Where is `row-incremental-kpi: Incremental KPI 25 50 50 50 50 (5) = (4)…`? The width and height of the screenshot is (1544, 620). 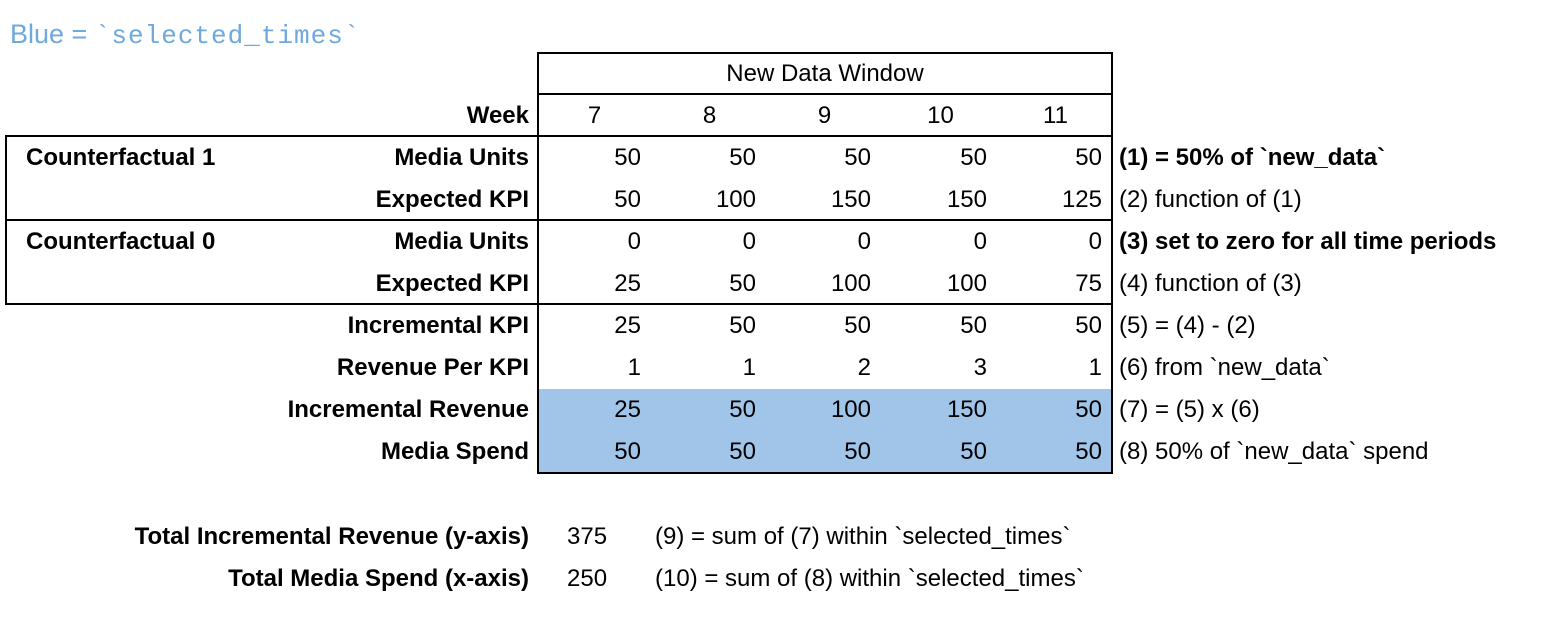 row-incremental-kpi: Incremental KPI 25 50 50 50 50 (5) = (4)… is located at coordinates (772, 326).